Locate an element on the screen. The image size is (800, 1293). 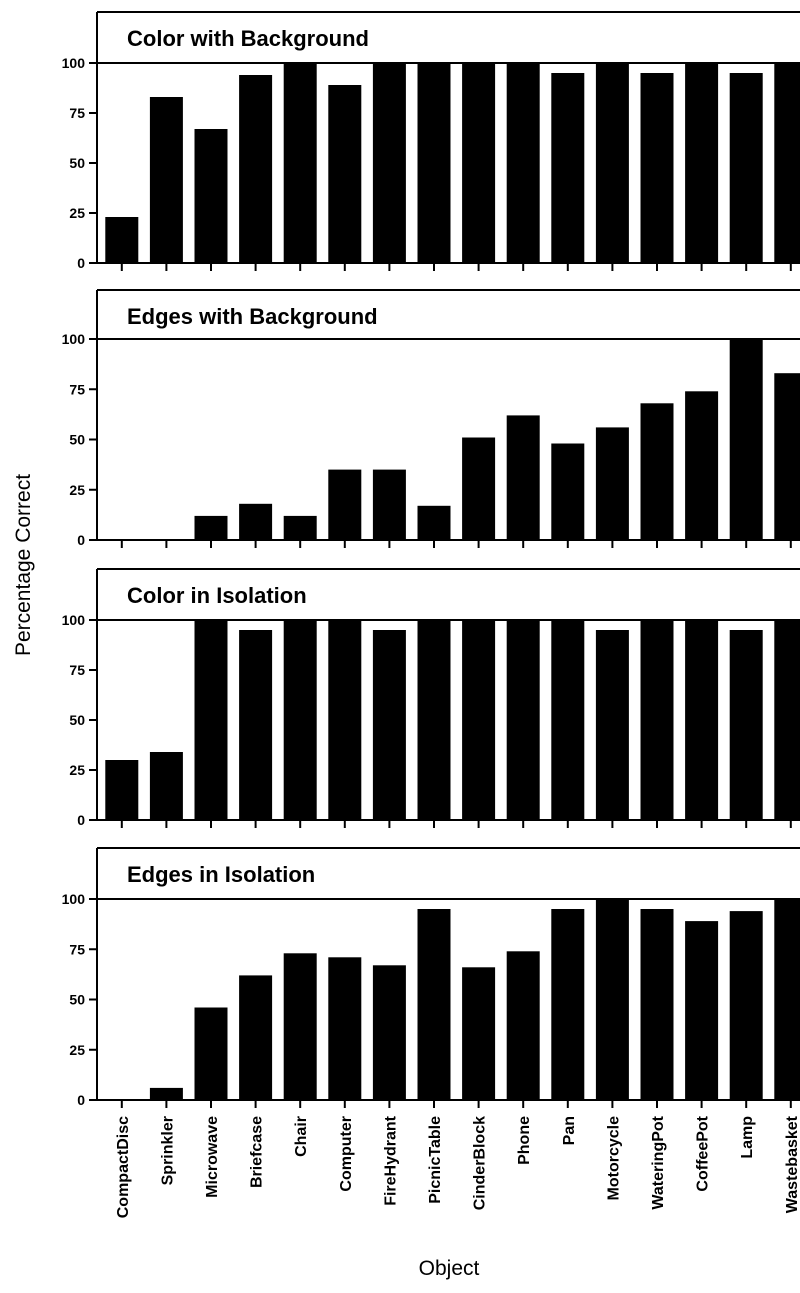
x-tick-label-lamp: Lamp is located at coordinates (747, 1137).